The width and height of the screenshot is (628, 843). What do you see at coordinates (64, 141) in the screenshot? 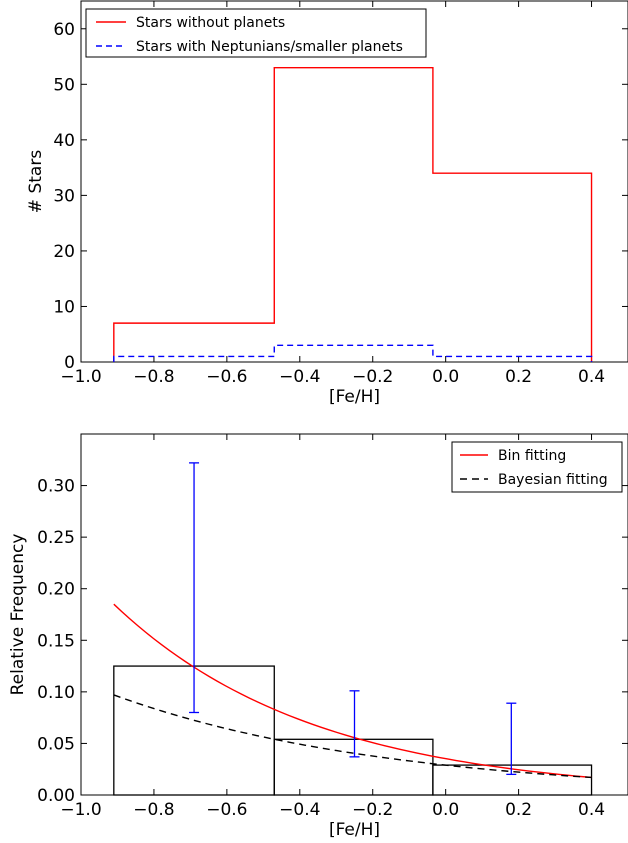
I see `y-tick-label: 40` at bounding box center [64, 141].